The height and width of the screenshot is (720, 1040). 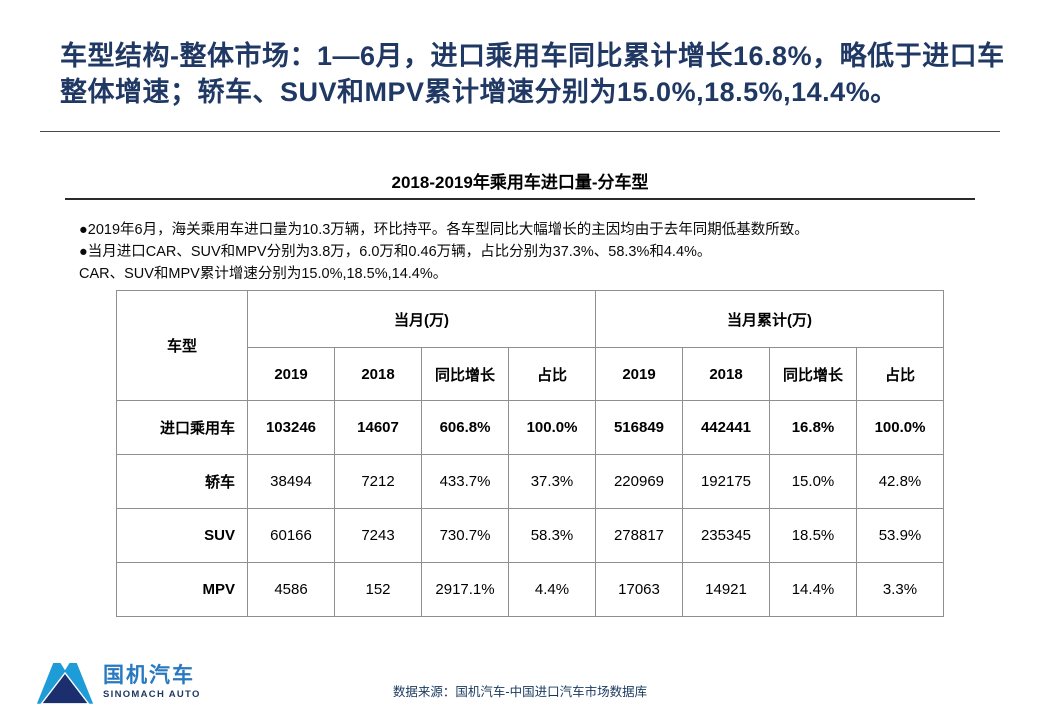 I want to click on logo-name-cn: 国机汽车, so click(x=149, y=675).